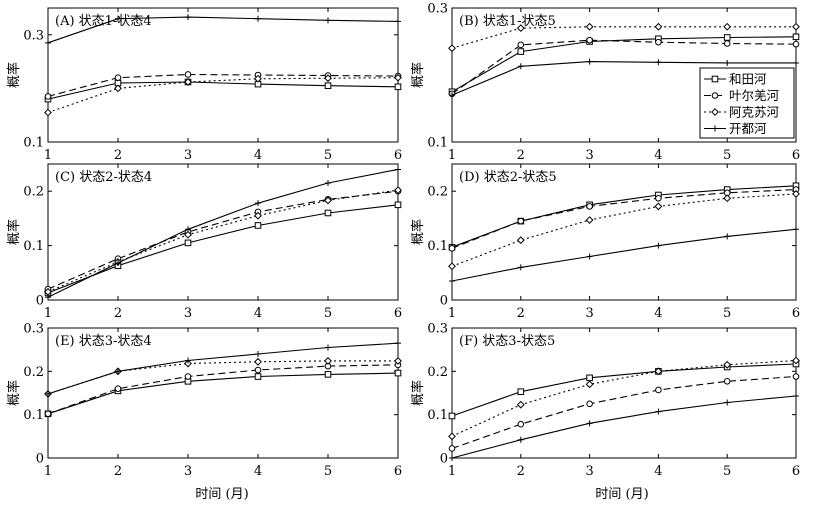 Image resolution: width=821 pixels, height=509 pixels. I want to click on panel-b-x-tick-label-0: 1, so click(452, 155).